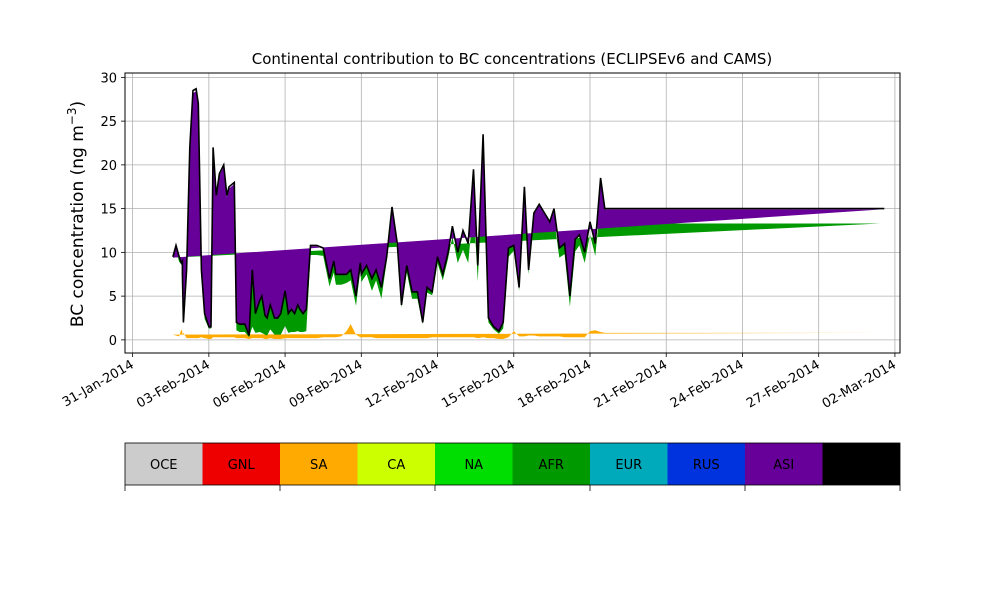  I want to click on x-tick-label: 12-Feb-2014, so click(402, 384).